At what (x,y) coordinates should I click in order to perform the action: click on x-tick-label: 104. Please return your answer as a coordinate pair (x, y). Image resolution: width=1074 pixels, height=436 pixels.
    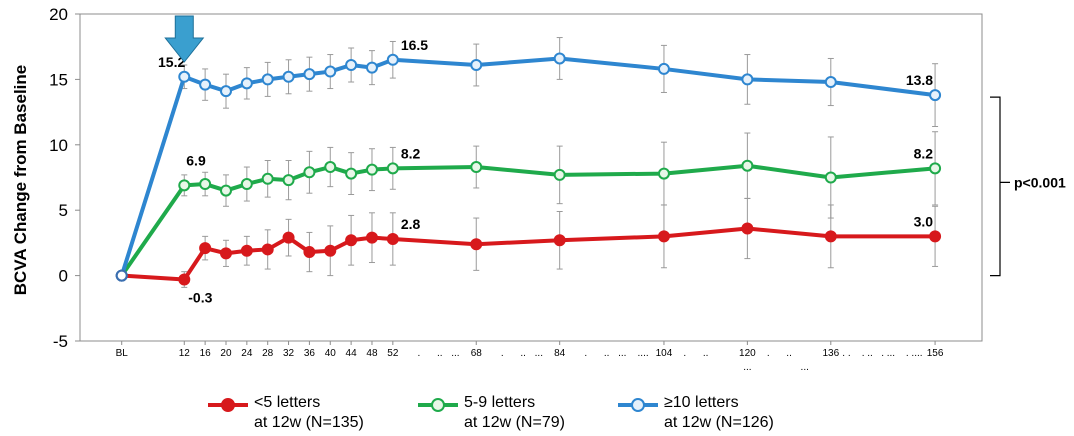
    Looking at the image, I should click on (664, 353).